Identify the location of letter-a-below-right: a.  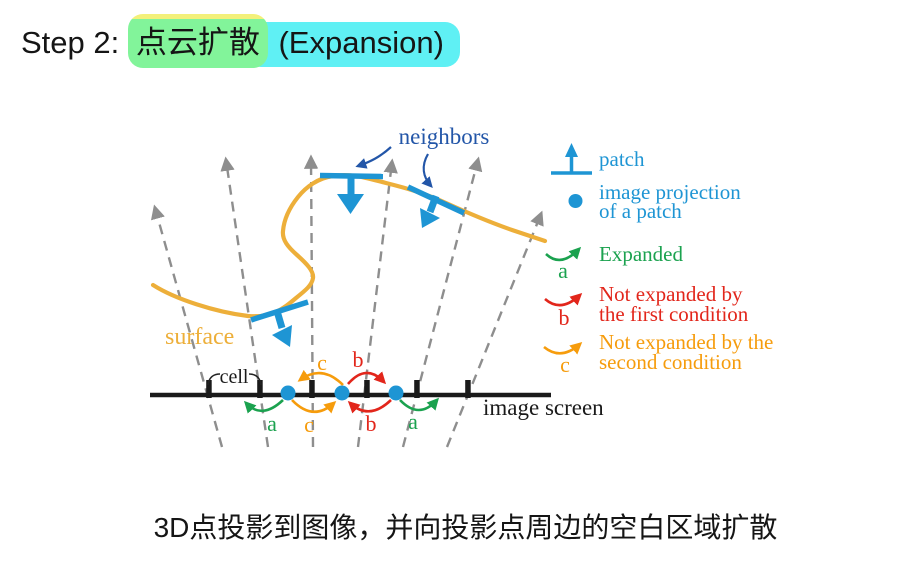
(413, 421).